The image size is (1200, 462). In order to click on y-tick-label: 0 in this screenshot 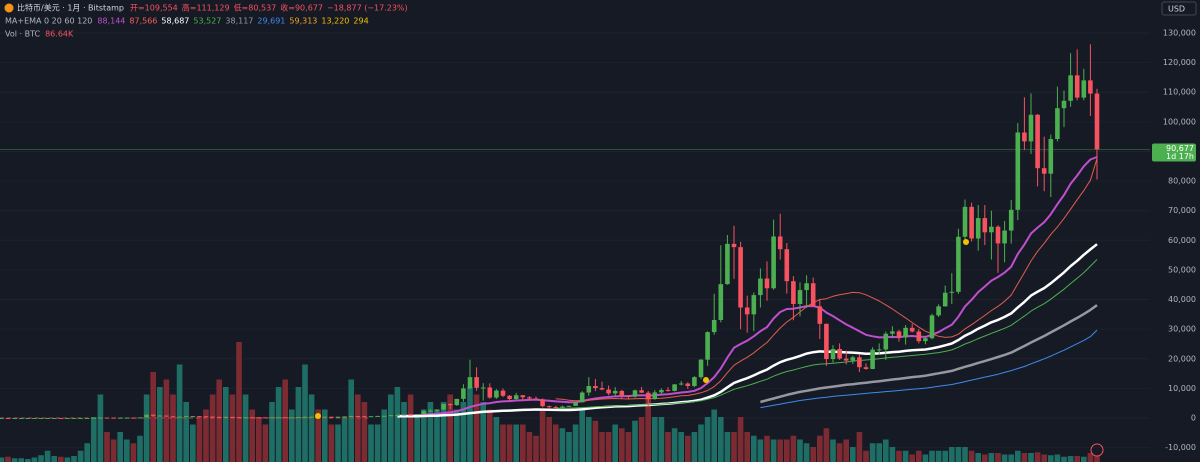, I will do `click(1193, 418)`.